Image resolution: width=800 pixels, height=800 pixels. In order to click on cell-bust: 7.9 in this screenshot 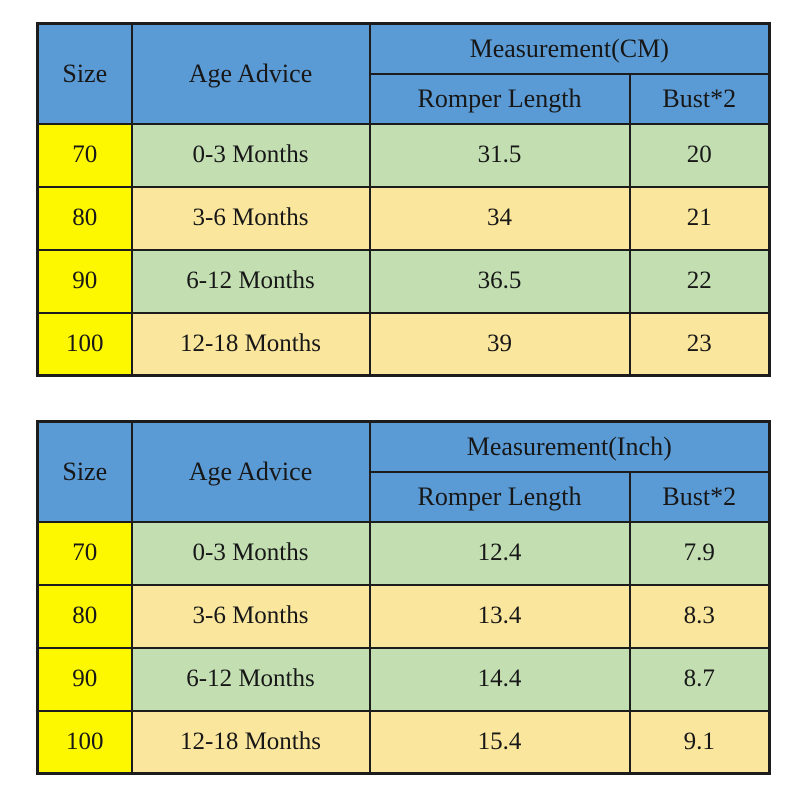, I will do `click(699, 553)`.